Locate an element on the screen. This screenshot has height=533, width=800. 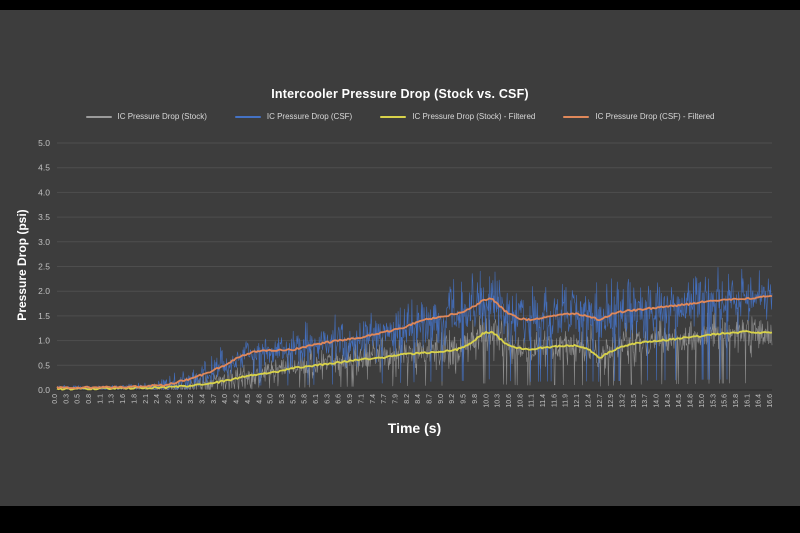
x-tick-label: 7.4 is located at coordinates (373, 399).